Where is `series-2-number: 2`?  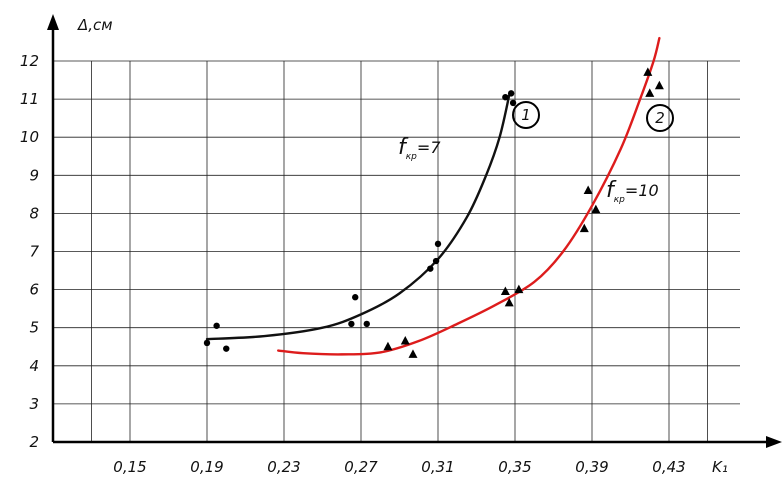 series-2-number: 2 is located at coordinates (660, 118).